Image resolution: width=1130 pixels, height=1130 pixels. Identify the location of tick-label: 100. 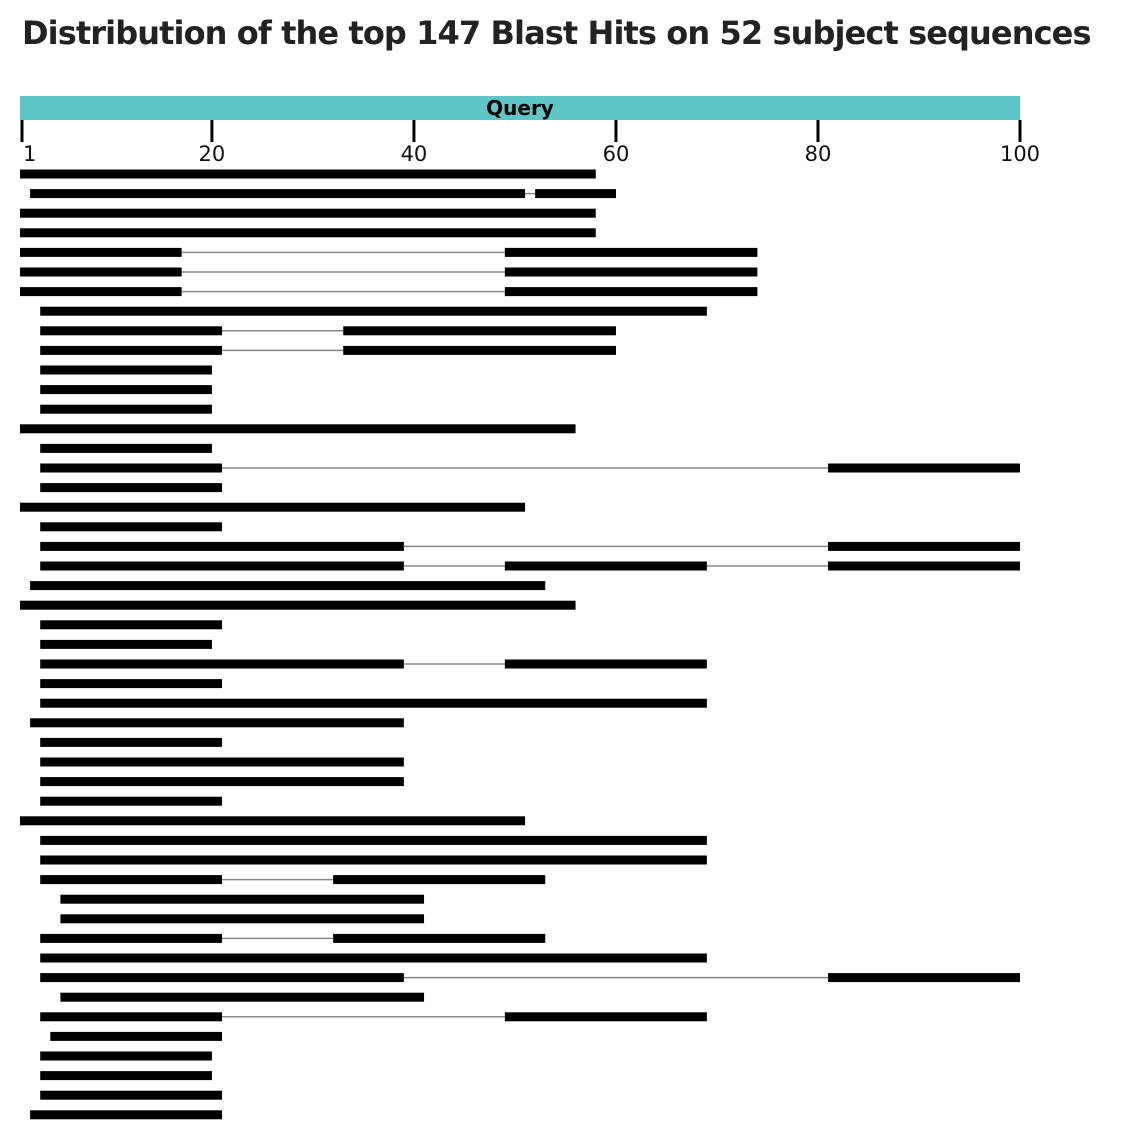
(1020, 154).